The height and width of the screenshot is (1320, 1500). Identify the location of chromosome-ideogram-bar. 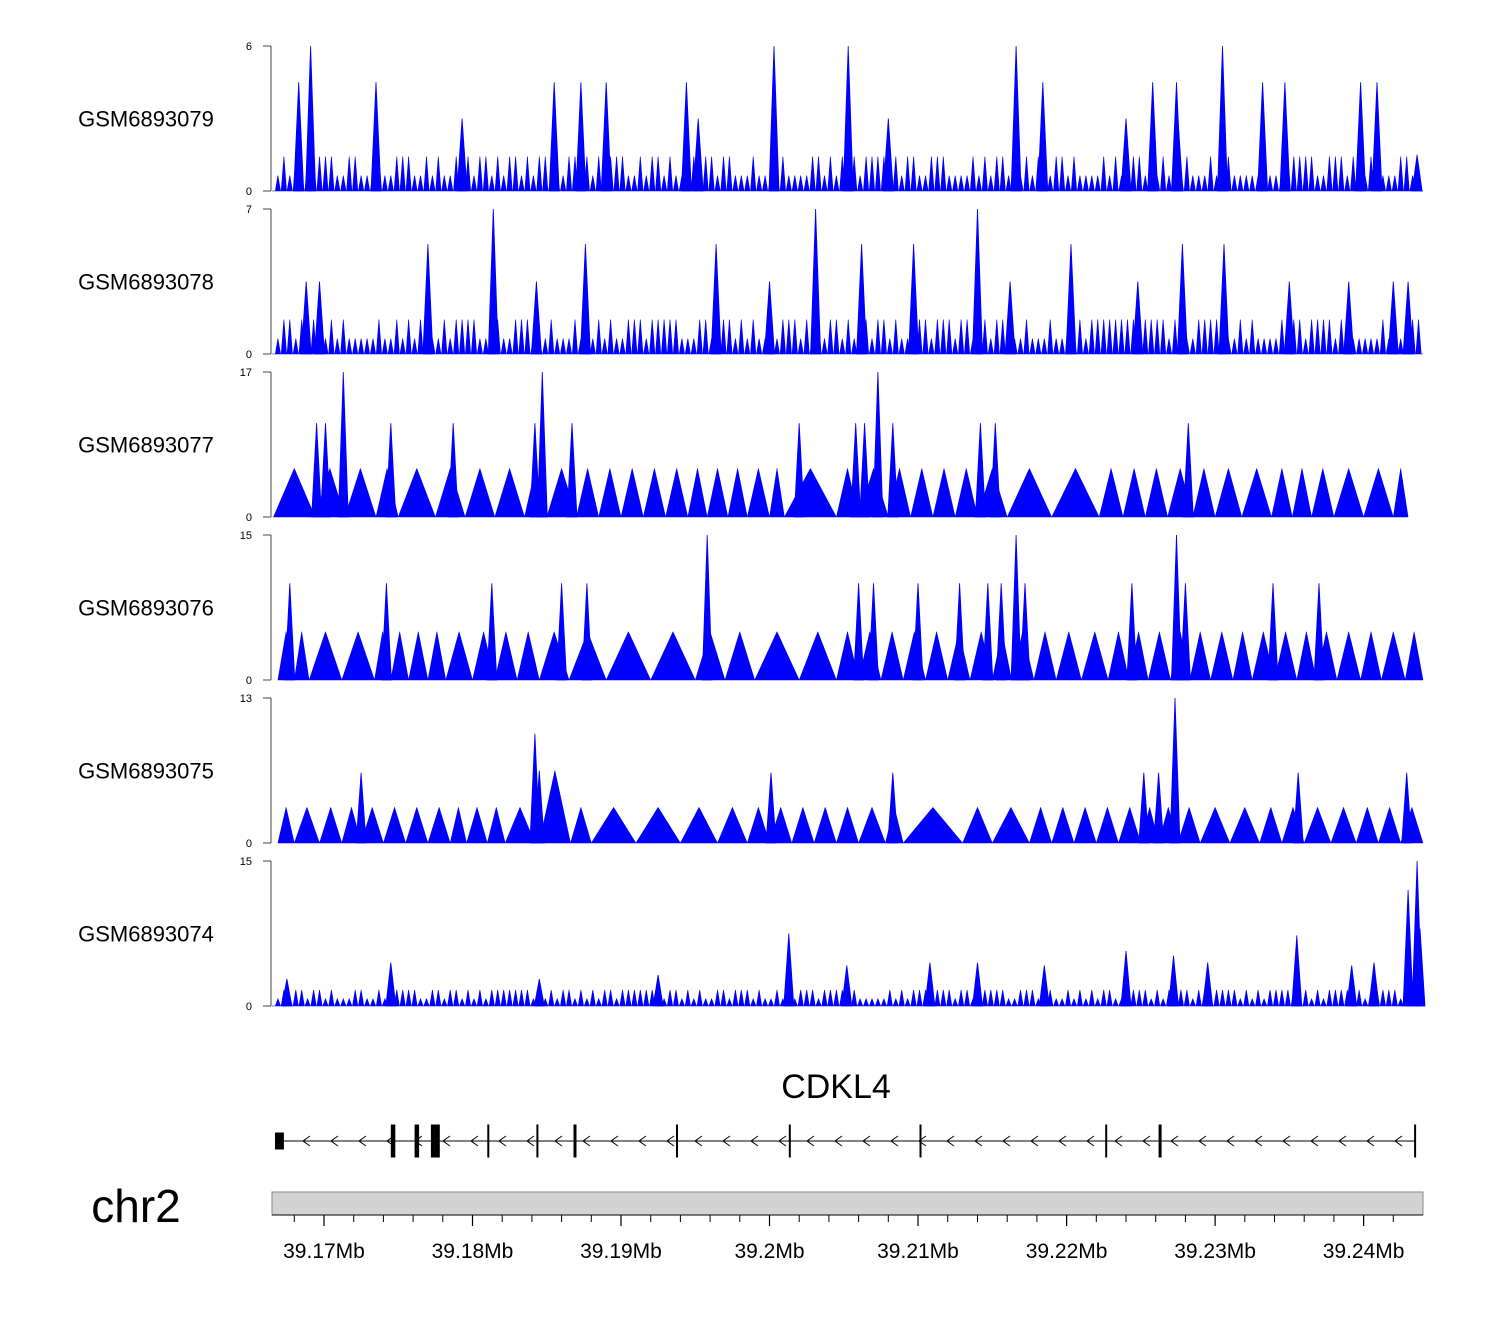
(847, 1203).